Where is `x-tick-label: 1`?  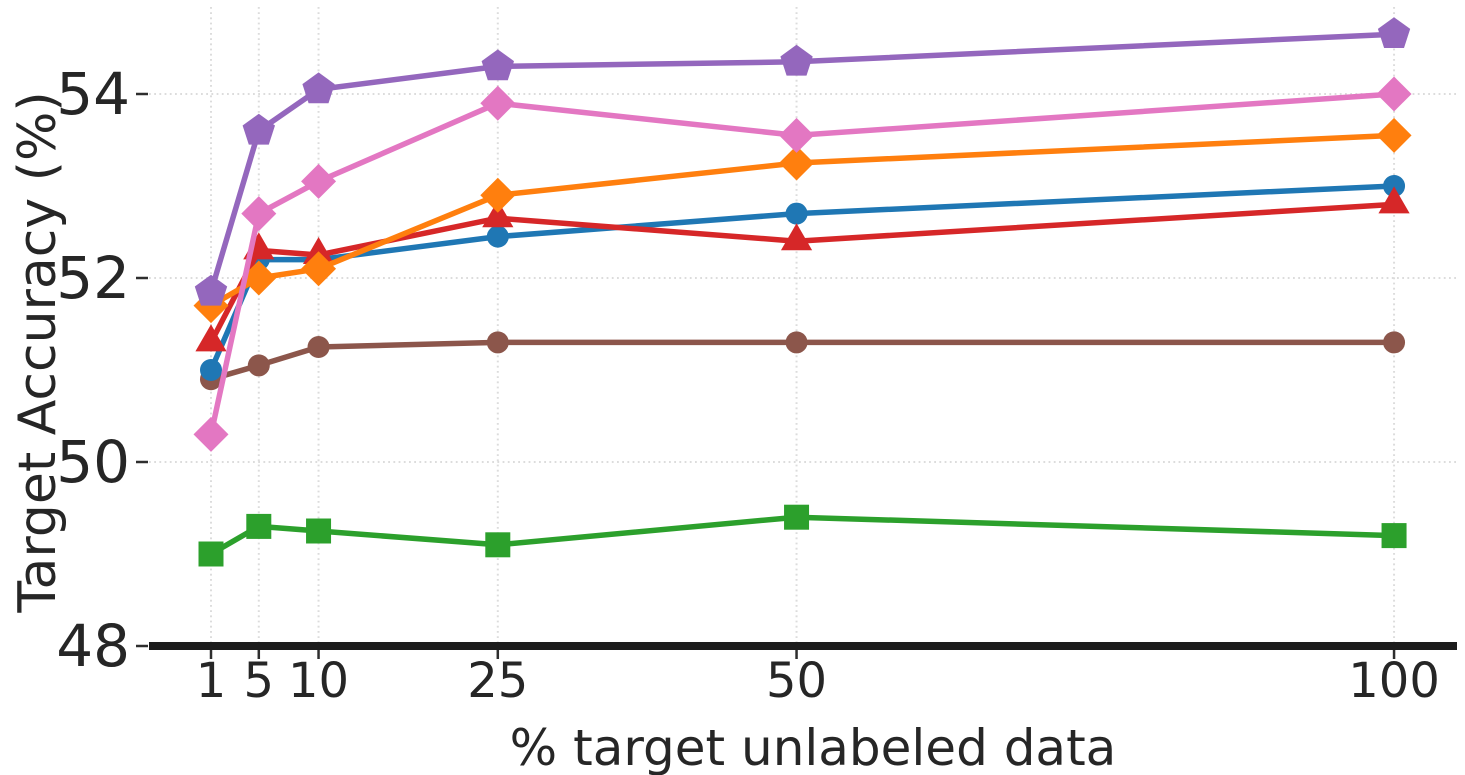 x-tick-label: 1 is located at coordinates (211, 681).